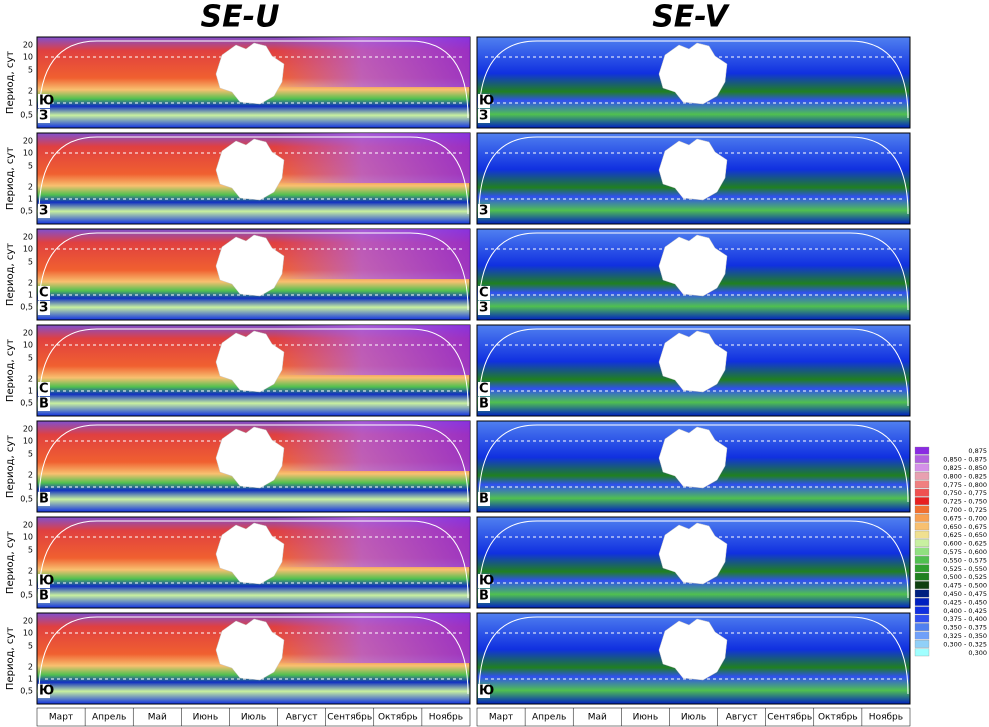 This screenshot has height=727, width=989. Describe the element at coordinates (965, 560) in the screenshot. I see `legend-label: 0,550 - 0,575` at that location.